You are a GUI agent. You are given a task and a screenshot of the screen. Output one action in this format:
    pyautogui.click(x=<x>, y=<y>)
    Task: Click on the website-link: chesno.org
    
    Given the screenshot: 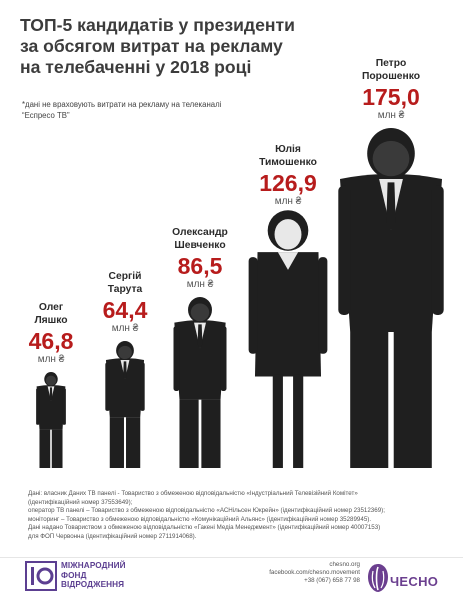 What is the action you would take?
    pyautogui.click(x=344, y=564)
    